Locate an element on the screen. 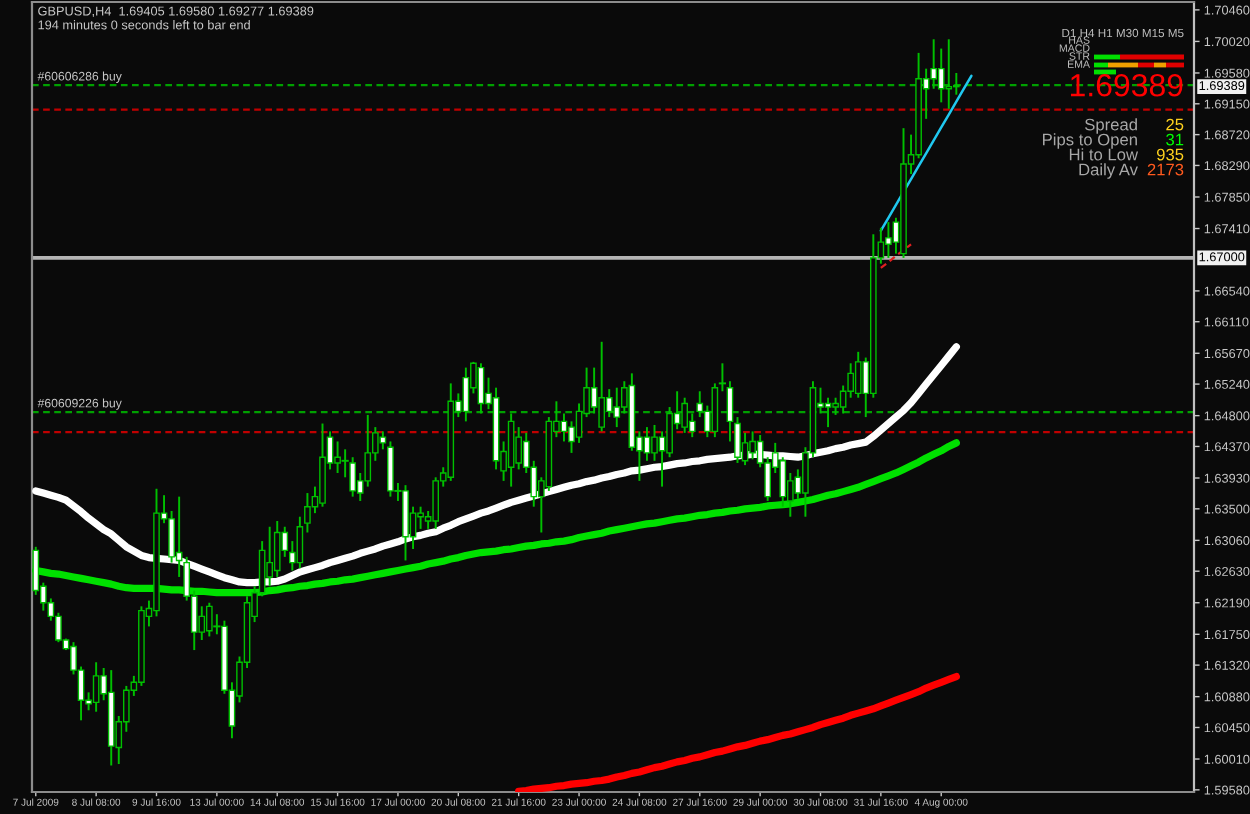 Image resolution: width=1250 pixels, height=814 pixels. annotation: Hi to Low is located at coordinates (1104, 154).